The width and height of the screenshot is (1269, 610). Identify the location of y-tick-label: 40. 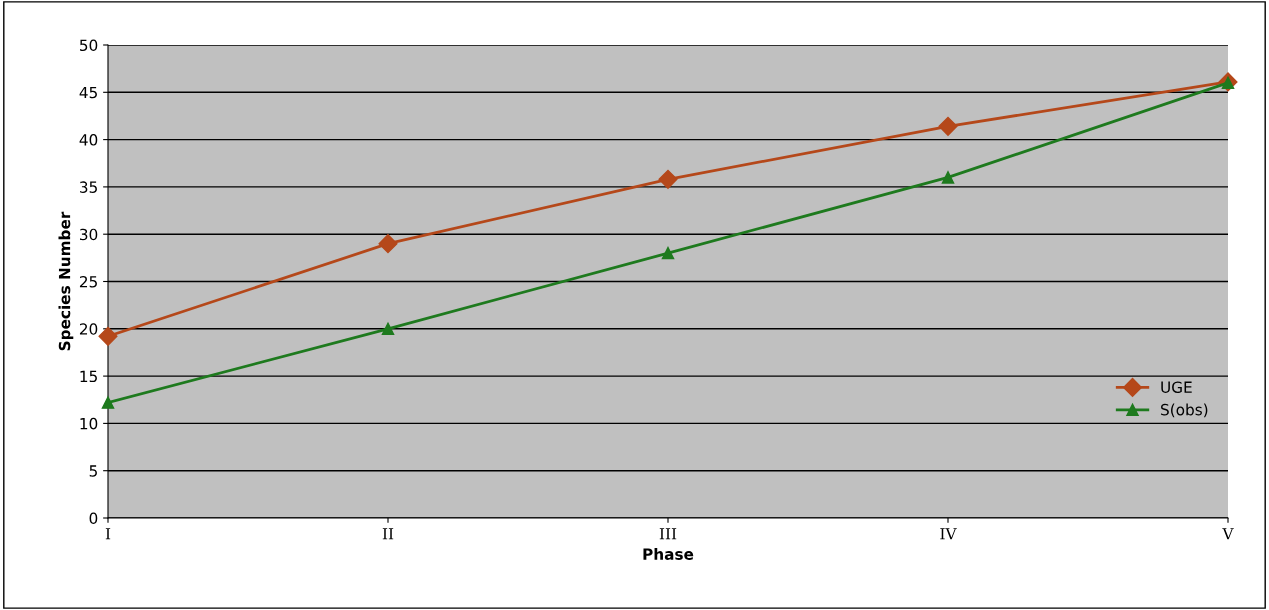
(88, 140).